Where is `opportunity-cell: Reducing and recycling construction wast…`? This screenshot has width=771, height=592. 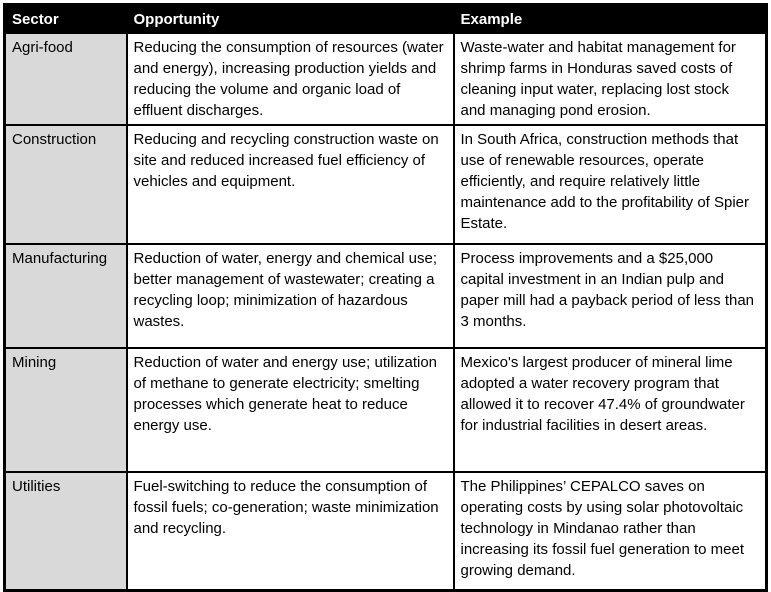
opportunity-cell: Reducing and recycling construction wast… is located at coordinates (290, 184).